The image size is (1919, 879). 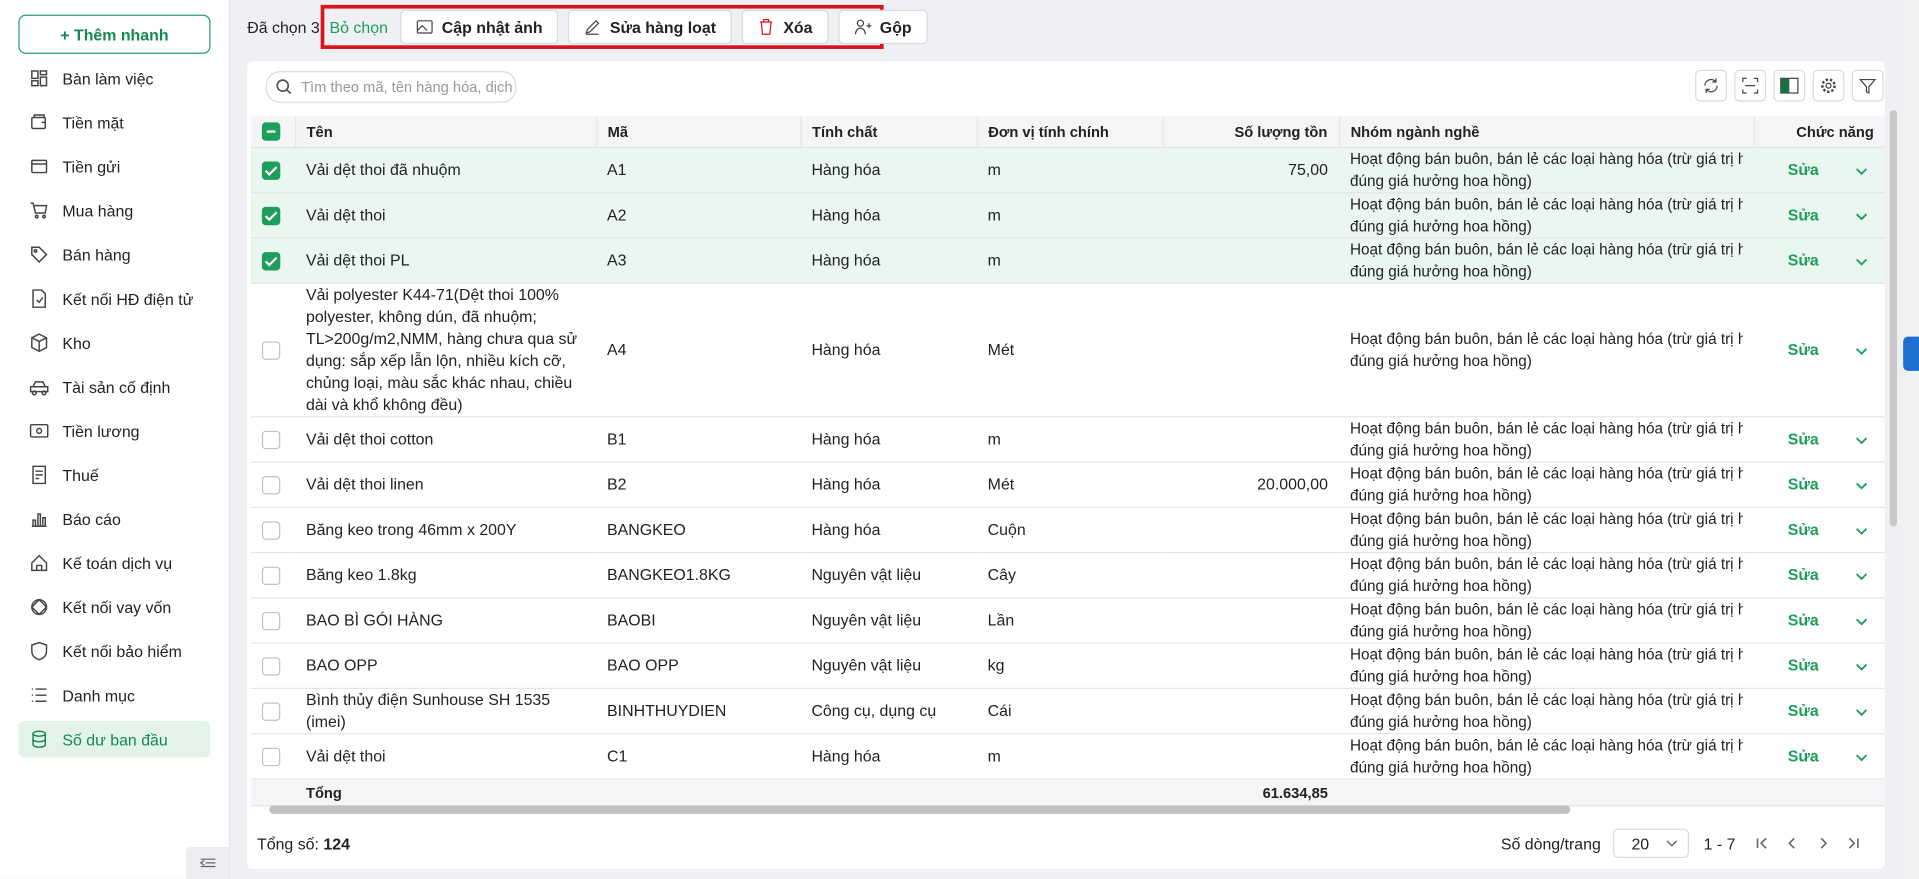 What do you see at coordinates (1069, 485) in the screenshot?
I see `unit-cell: Mét` at bounding box center [1069, 485].